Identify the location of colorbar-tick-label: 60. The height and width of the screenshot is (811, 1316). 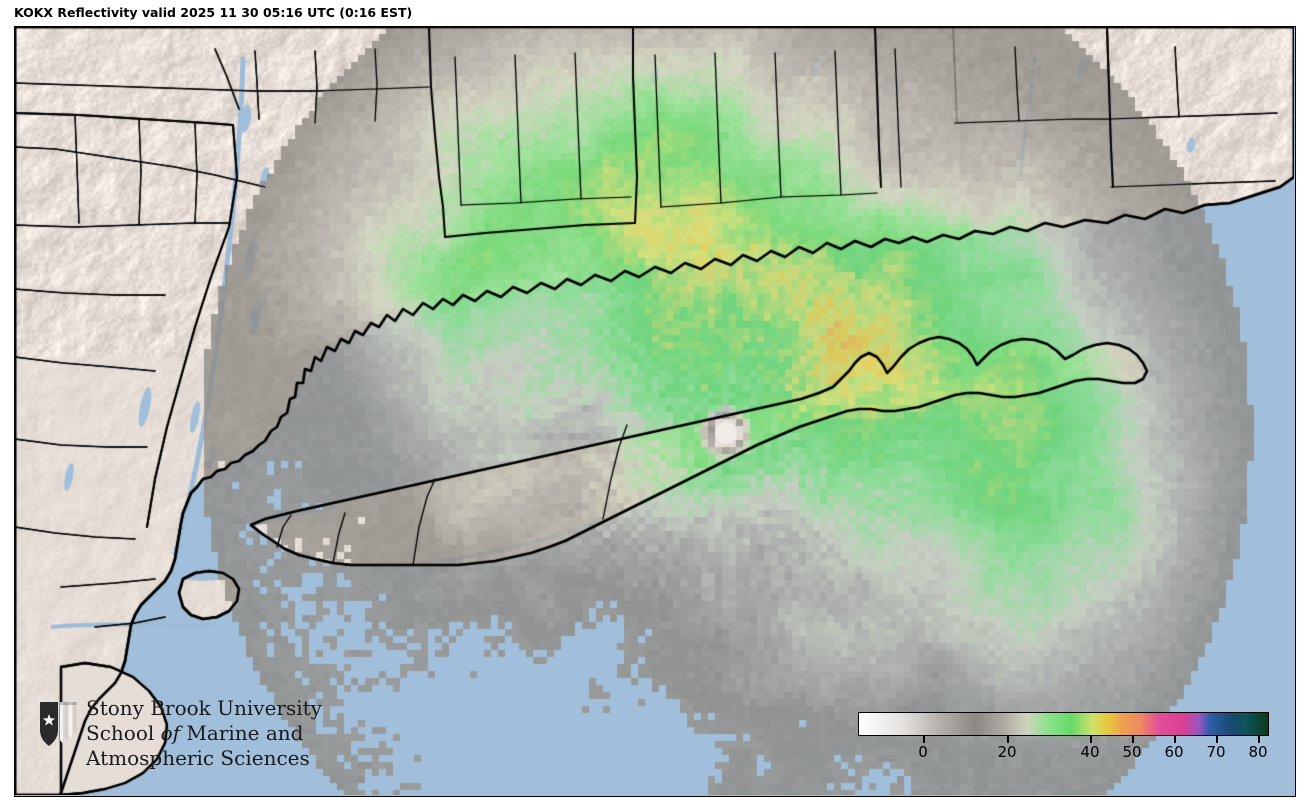
(1174, 752).